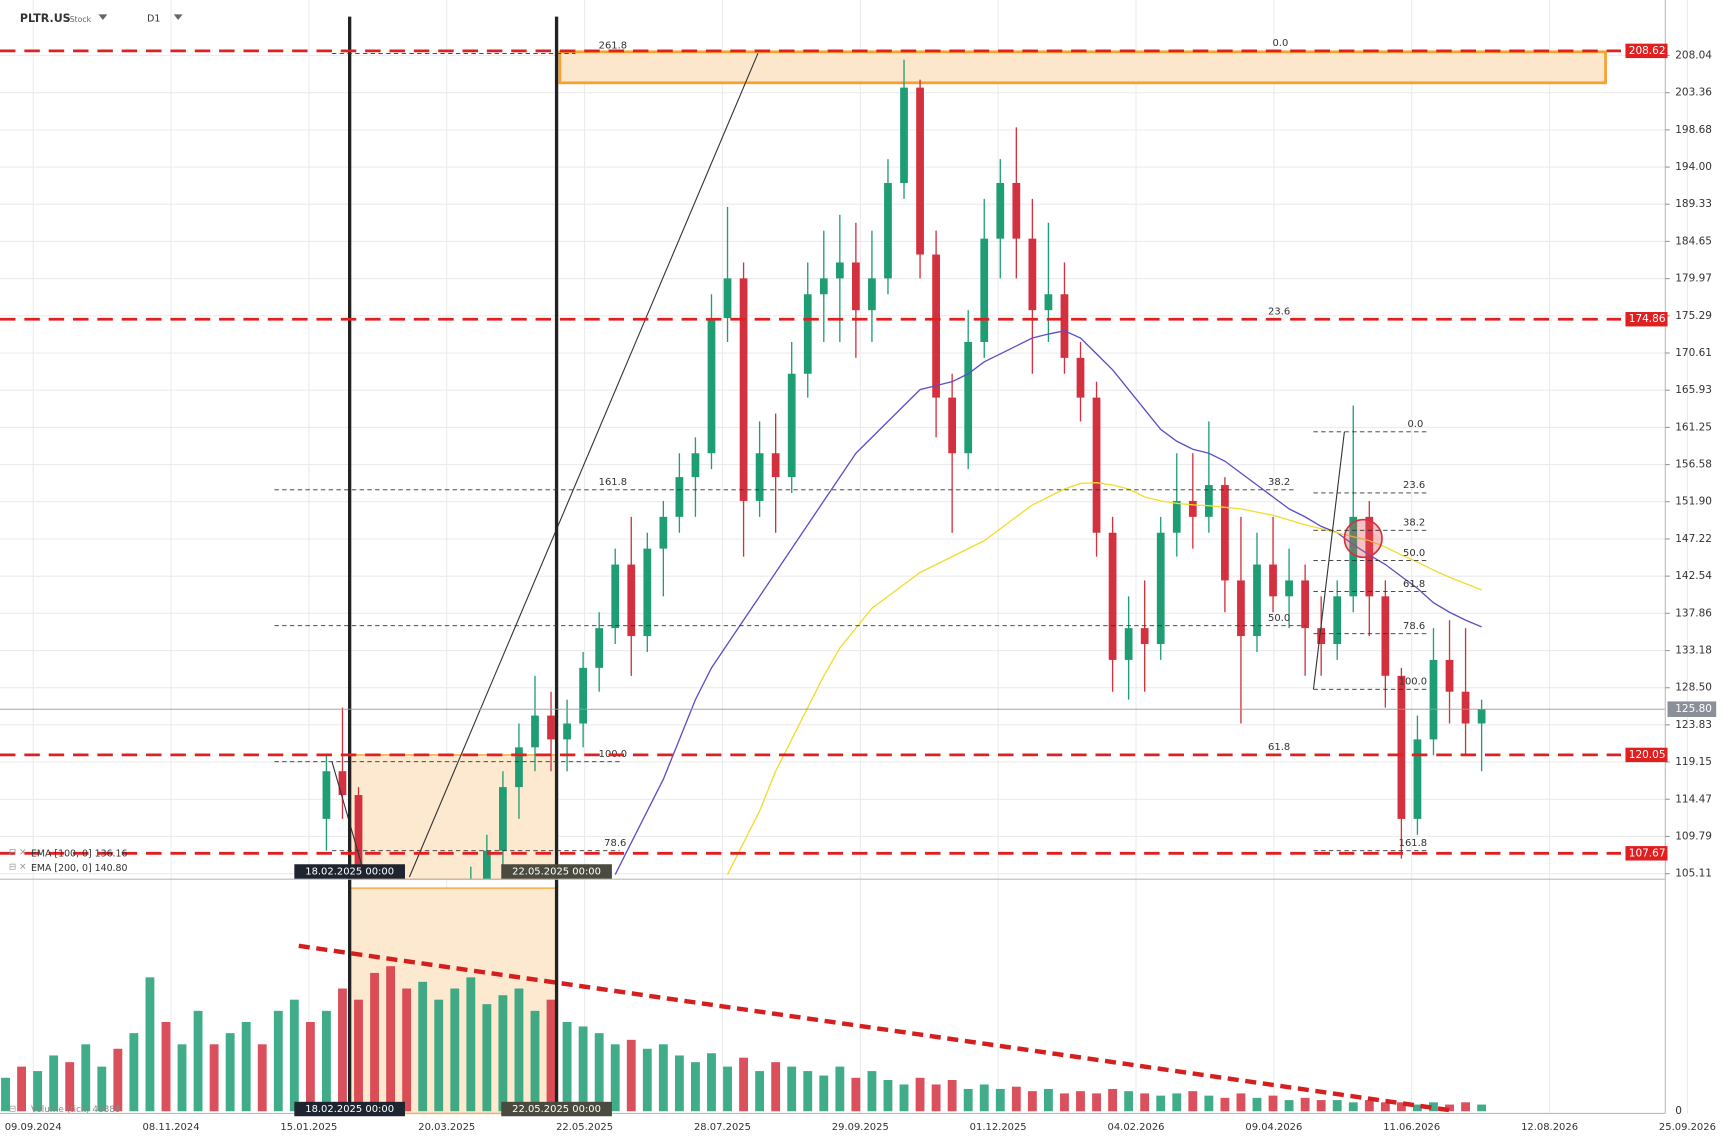 Image resolution: width=1735 pixels, height=1139 pixels. What do you see at coordinates (1693, 576) in the screenshot?
I see `y-tick-label: 142.54` at bounding box center [1693, 576].